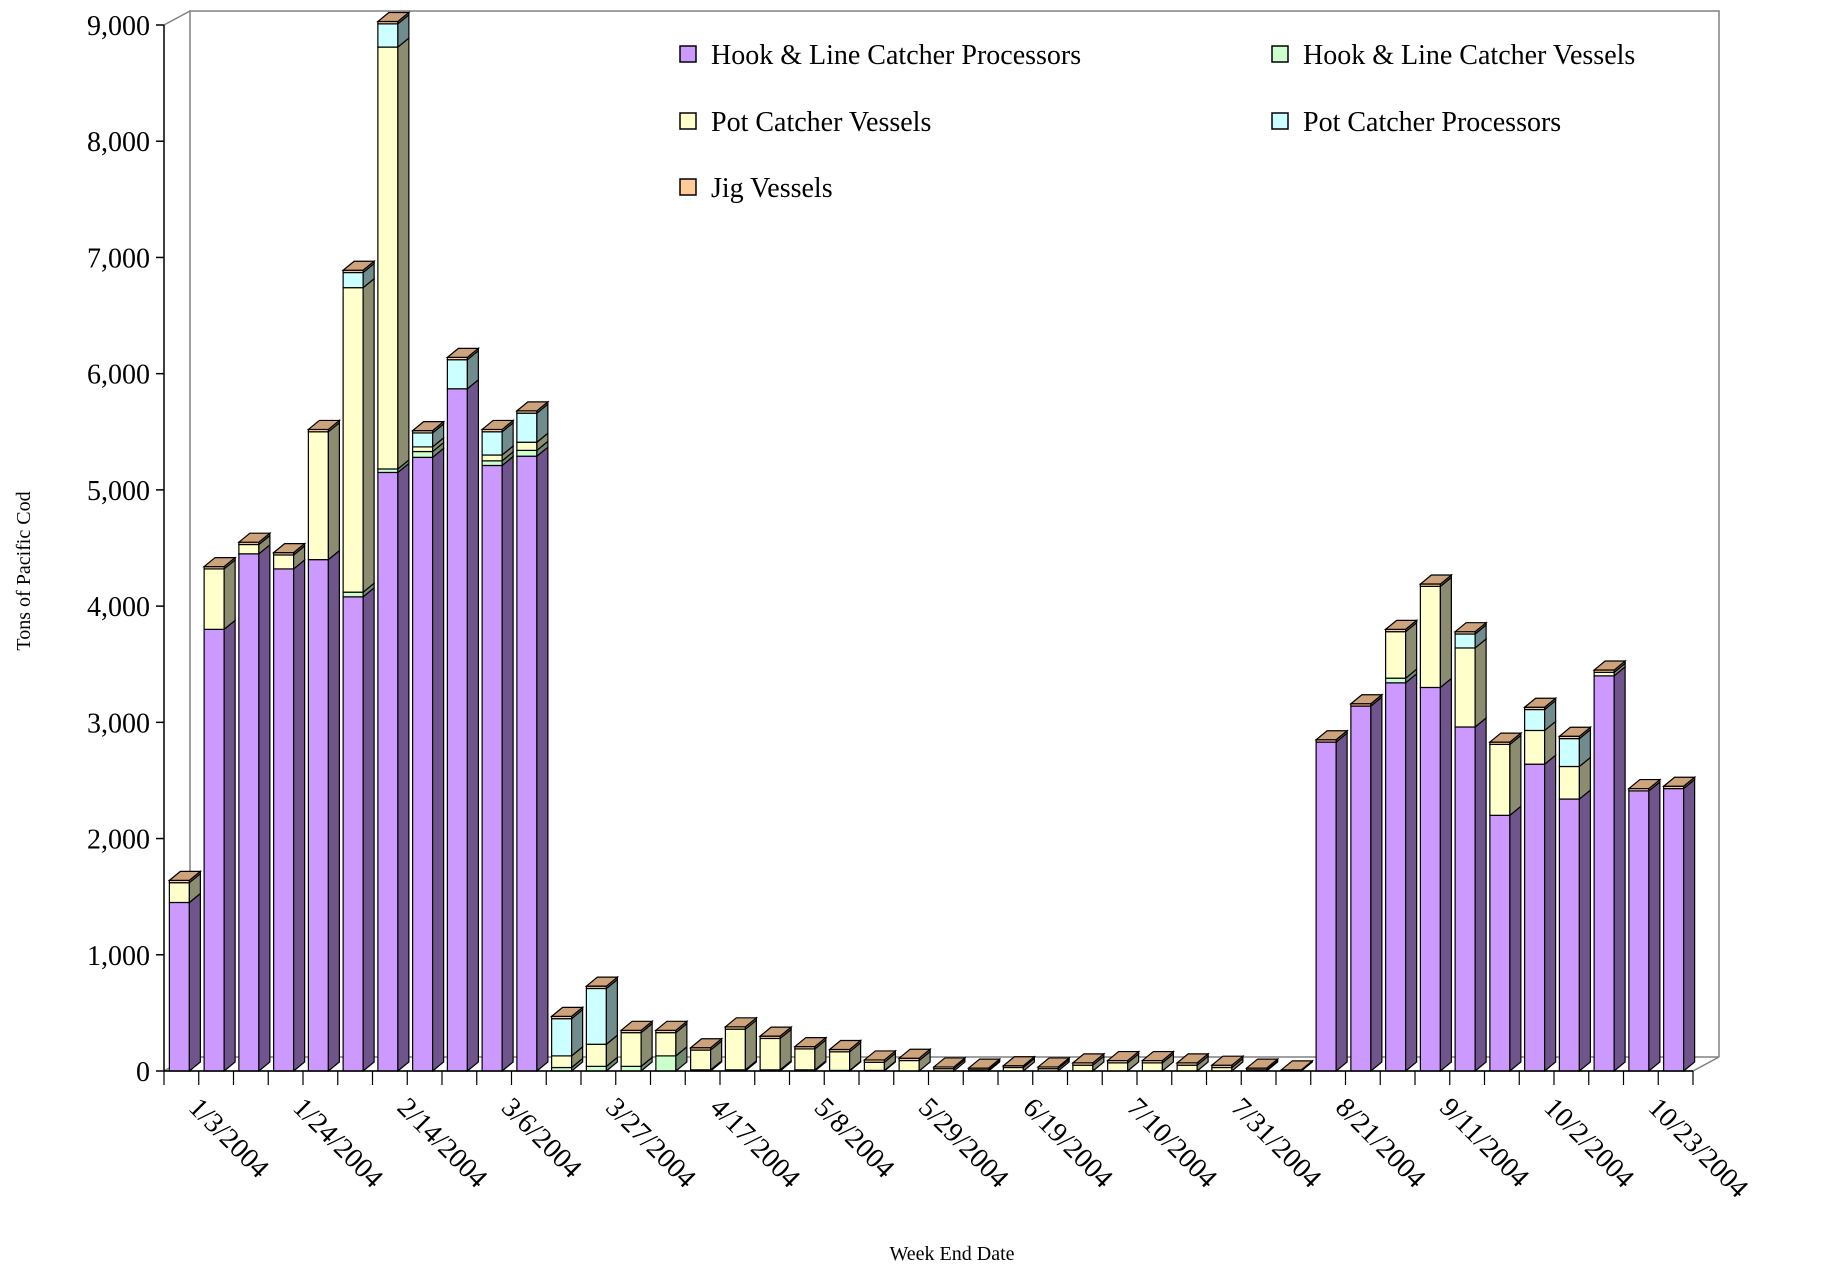 The height and width of the screenshot is (1266, 1830). Describe the element at coordinates (118, 258) in the screenshot. I see `y-tick-label: 7,000` at that location.